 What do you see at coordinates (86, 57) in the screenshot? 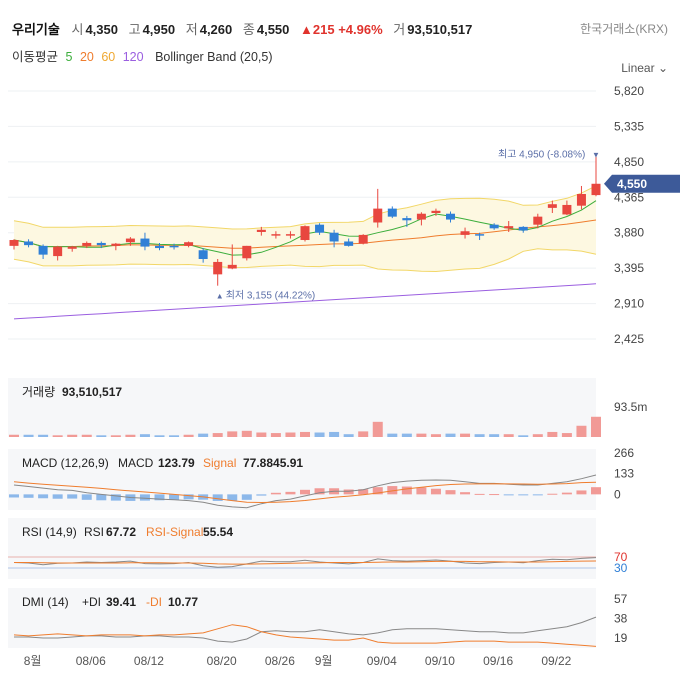
I see `ma20-label: 20` at bounding box center [86, 57].